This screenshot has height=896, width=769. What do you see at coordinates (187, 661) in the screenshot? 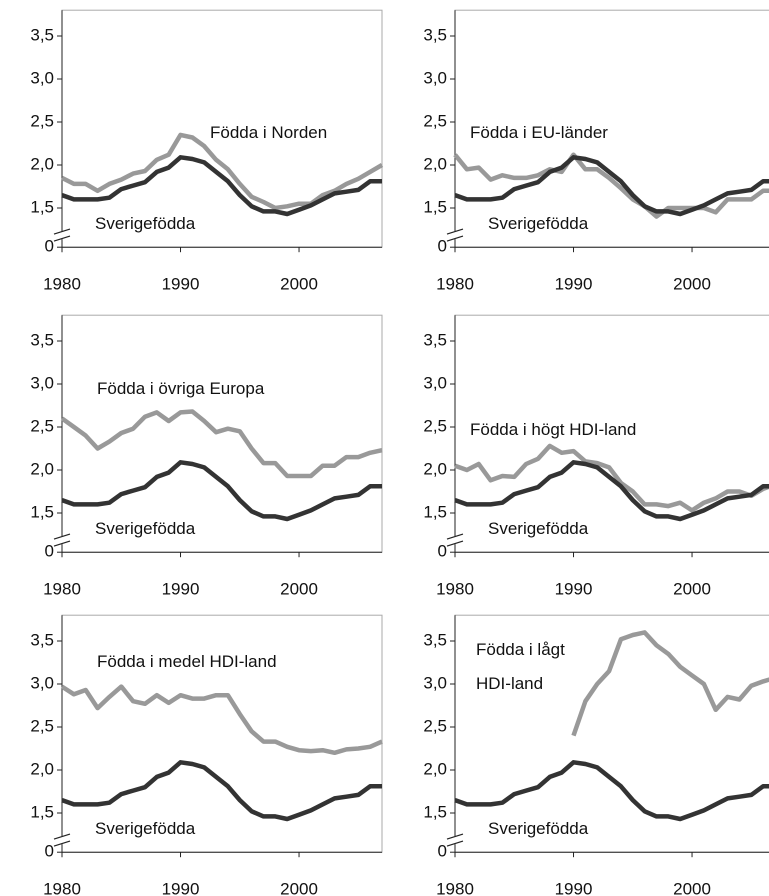
I see `series-label: Födda i medel HDI-land` at bounding box center [187, 661].